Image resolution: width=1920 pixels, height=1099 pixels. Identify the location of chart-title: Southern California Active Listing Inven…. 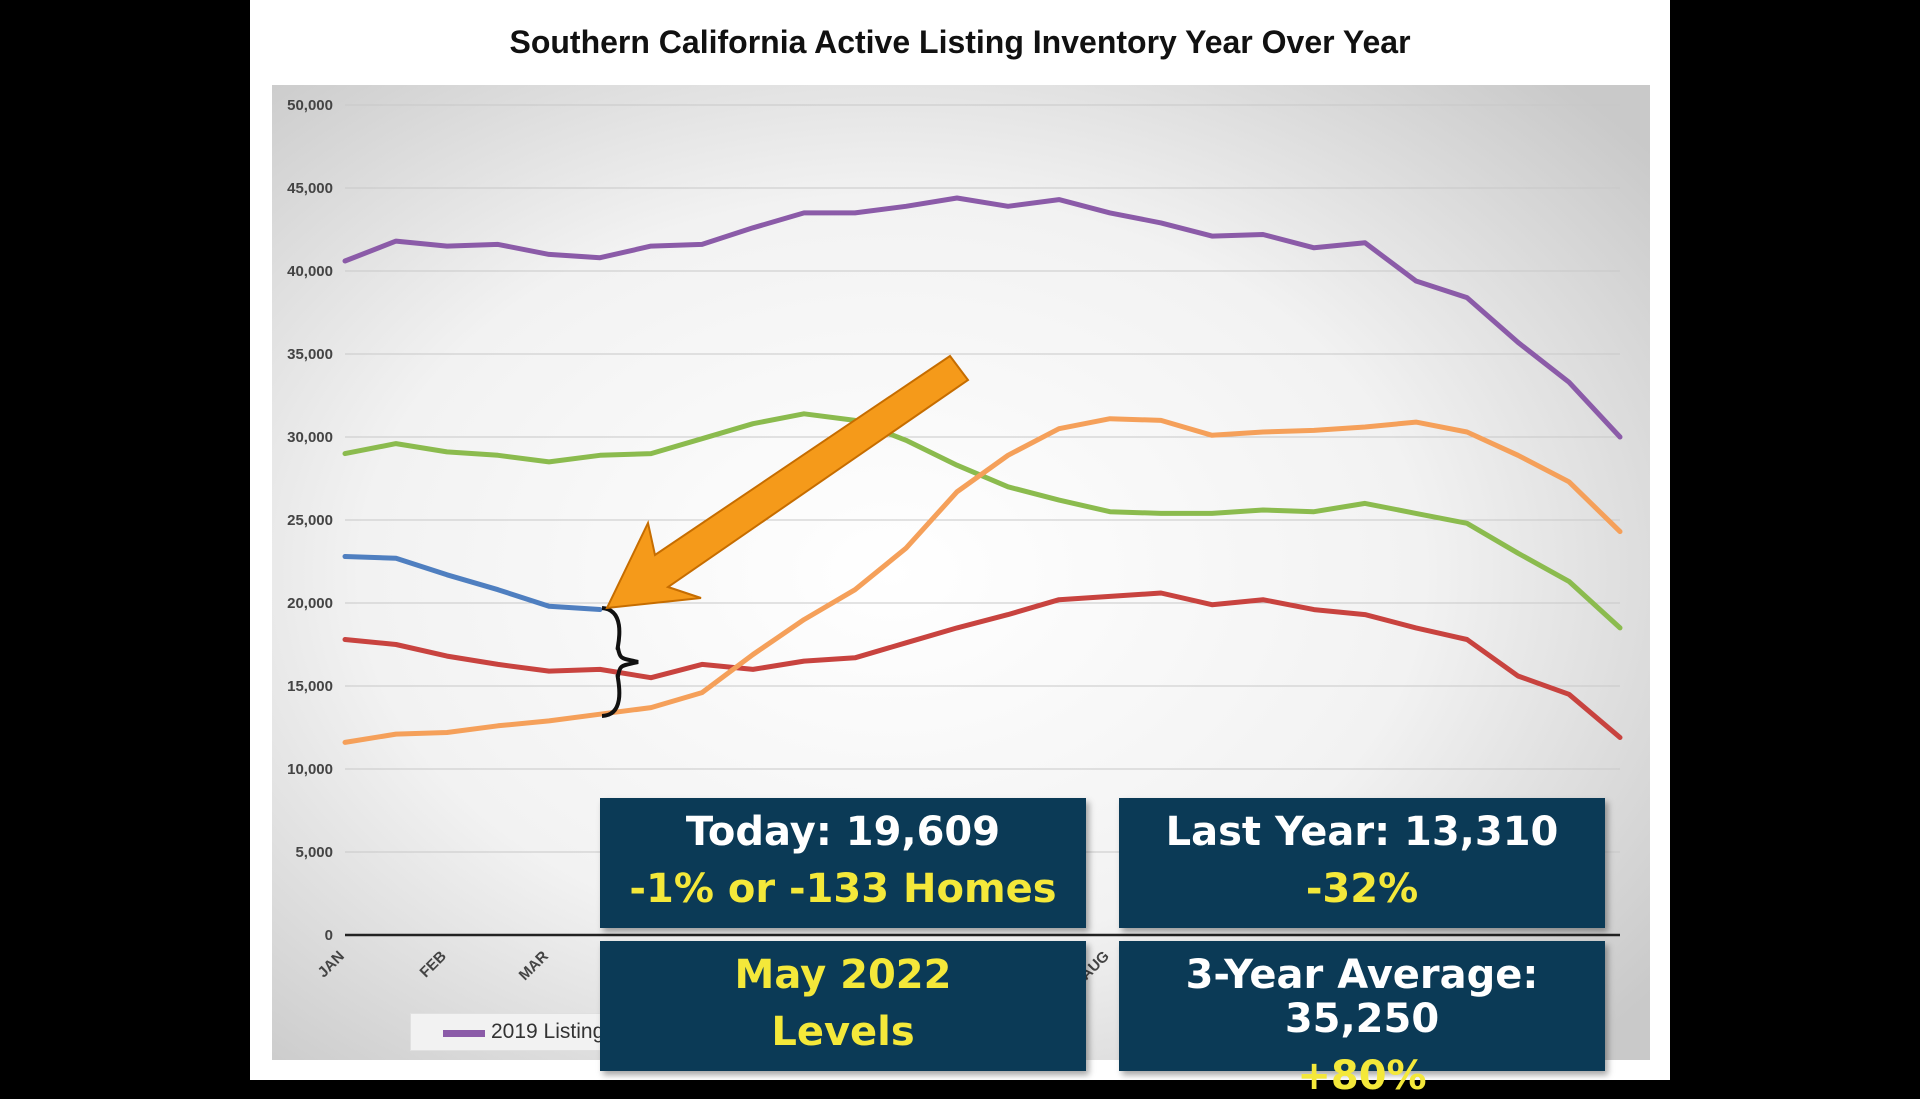
(960, 42).